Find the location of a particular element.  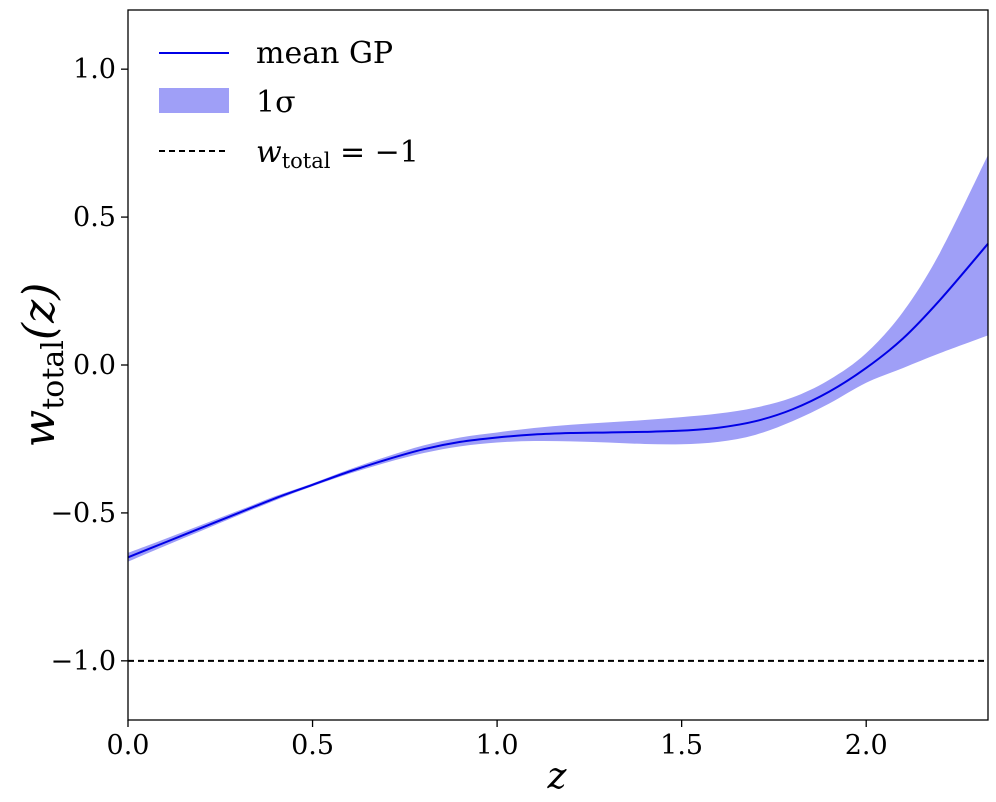

y-axis-label-main: w is located at coordinates (39, 429).